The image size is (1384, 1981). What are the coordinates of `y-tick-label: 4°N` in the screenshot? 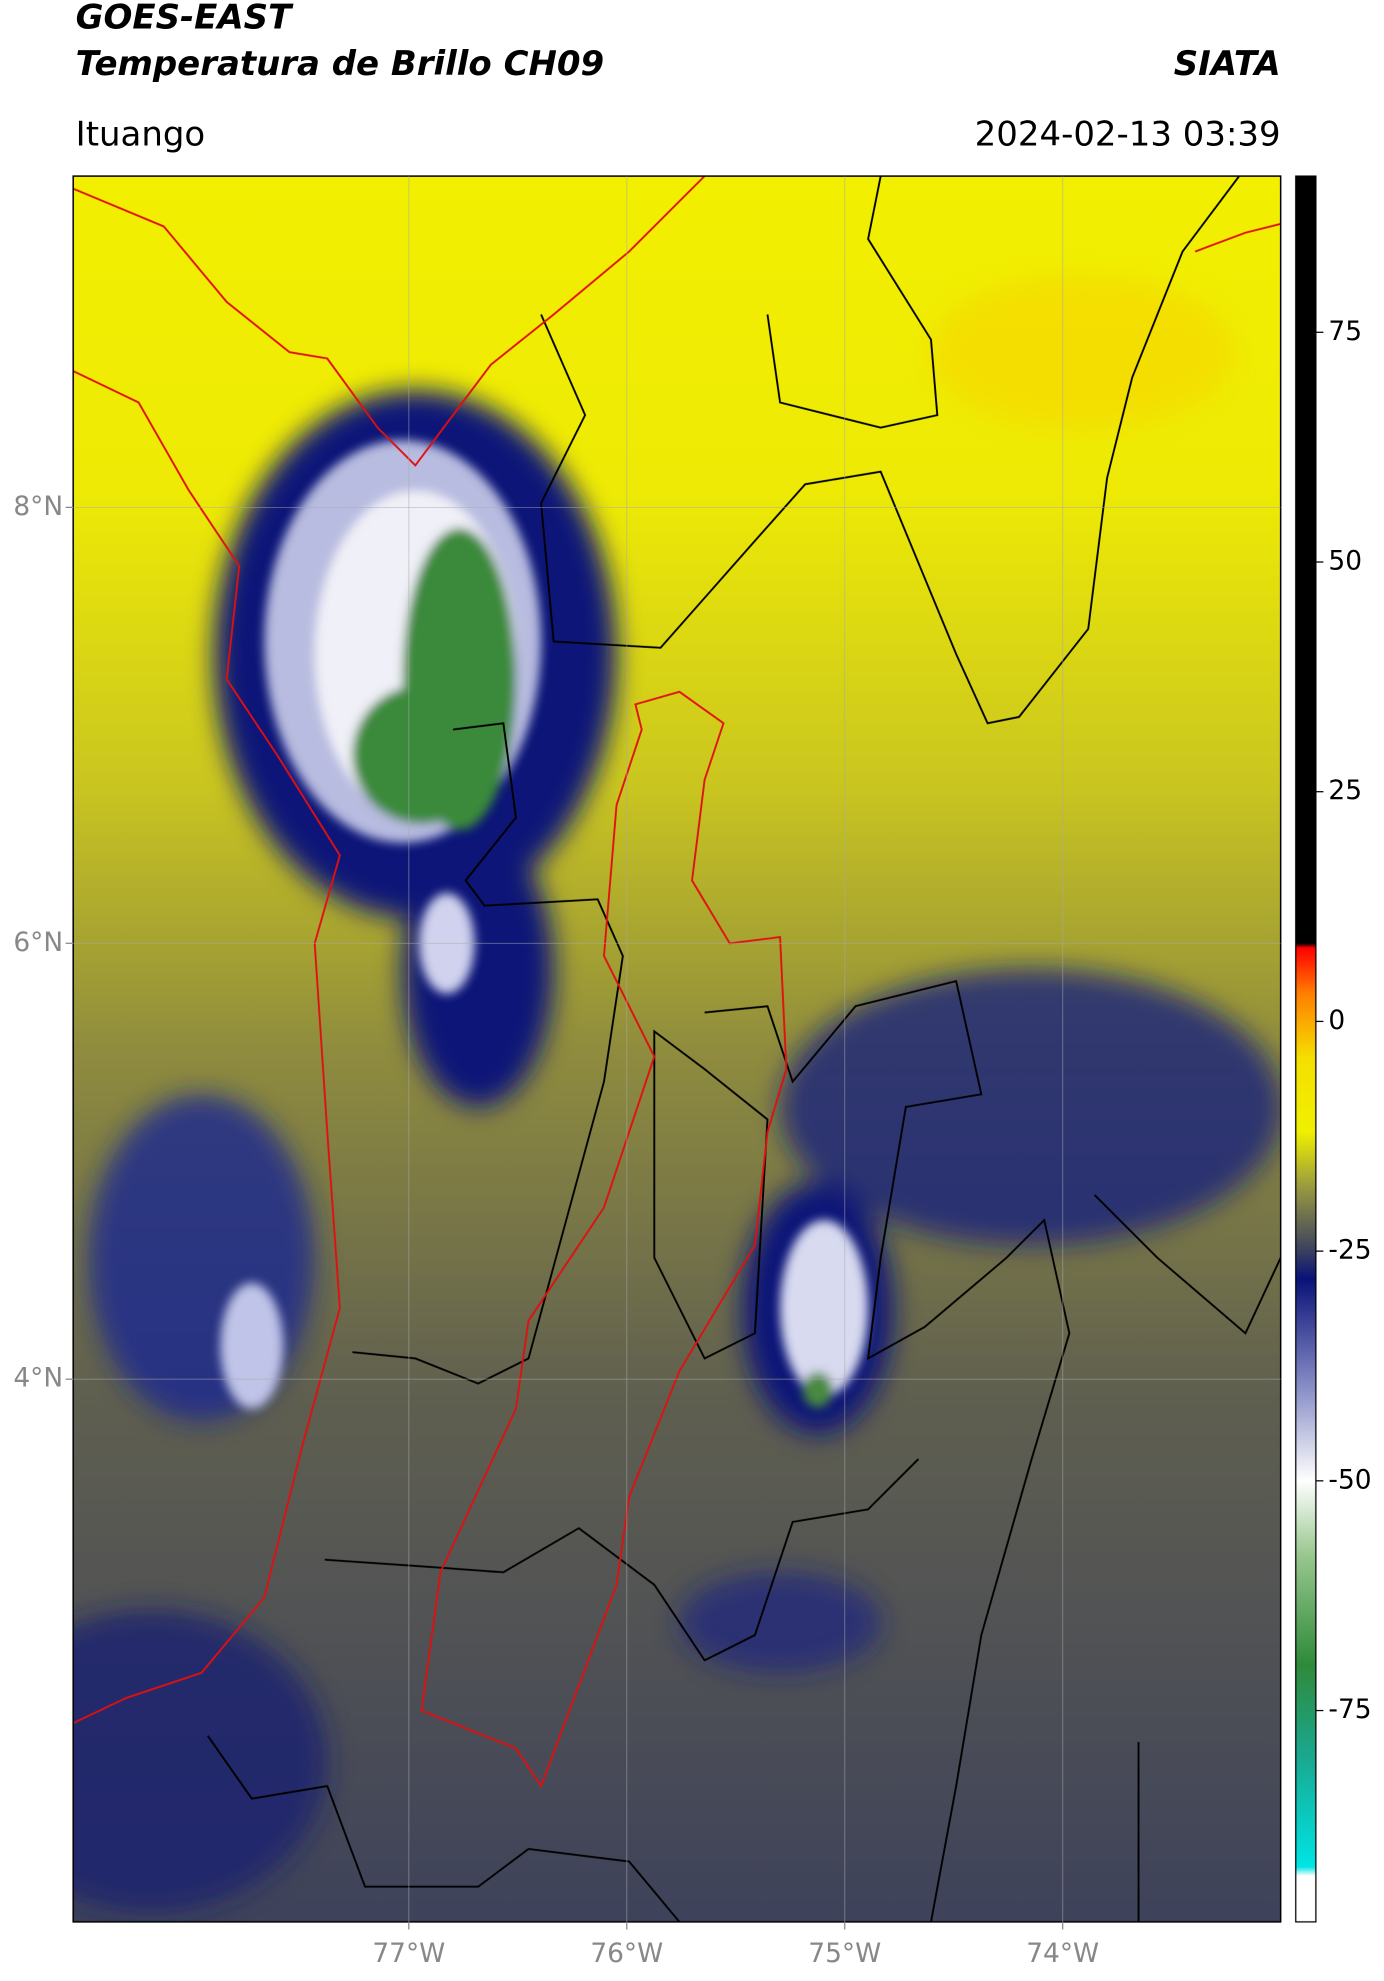 It's located at (38, 1378).